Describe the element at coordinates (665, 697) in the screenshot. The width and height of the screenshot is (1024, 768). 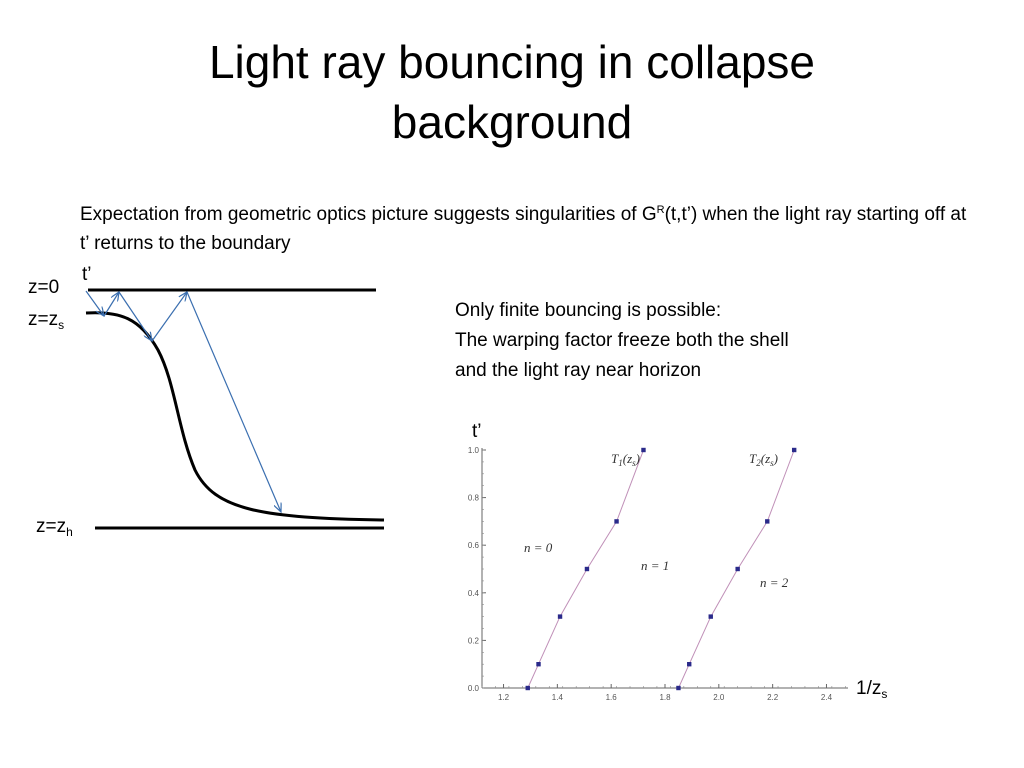
I see `x-tick-label: 1.8` at that location.